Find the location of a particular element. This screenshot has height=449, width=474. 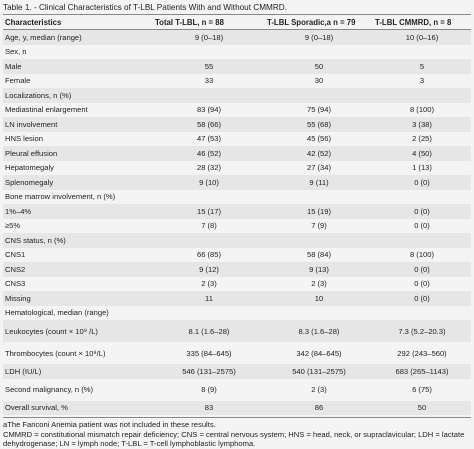

table-row: Pleural effusion 46 (52) 42 (52) 4 (50) is located at coordinates (237, 153).